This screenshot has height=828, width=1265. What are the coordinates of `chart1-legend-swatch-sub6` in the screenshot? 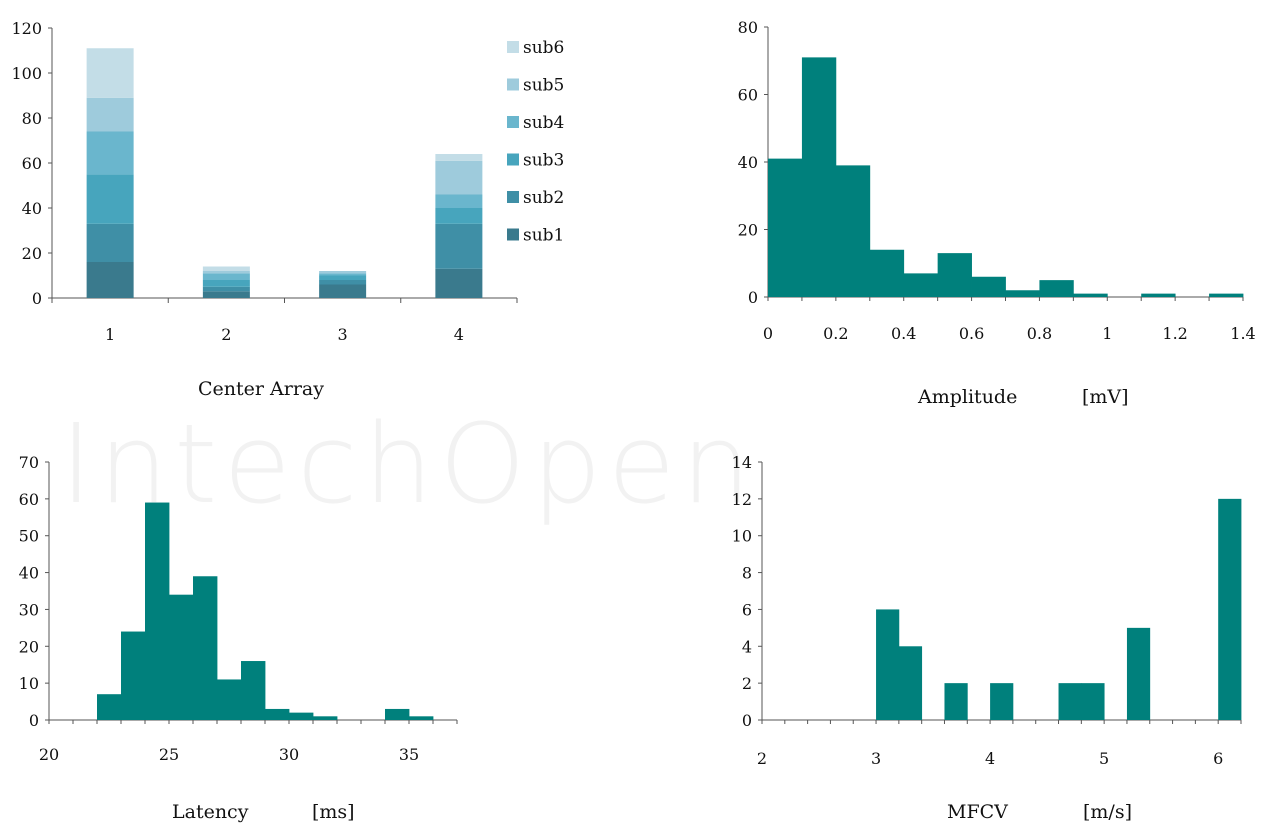 It's located at (513, 47).